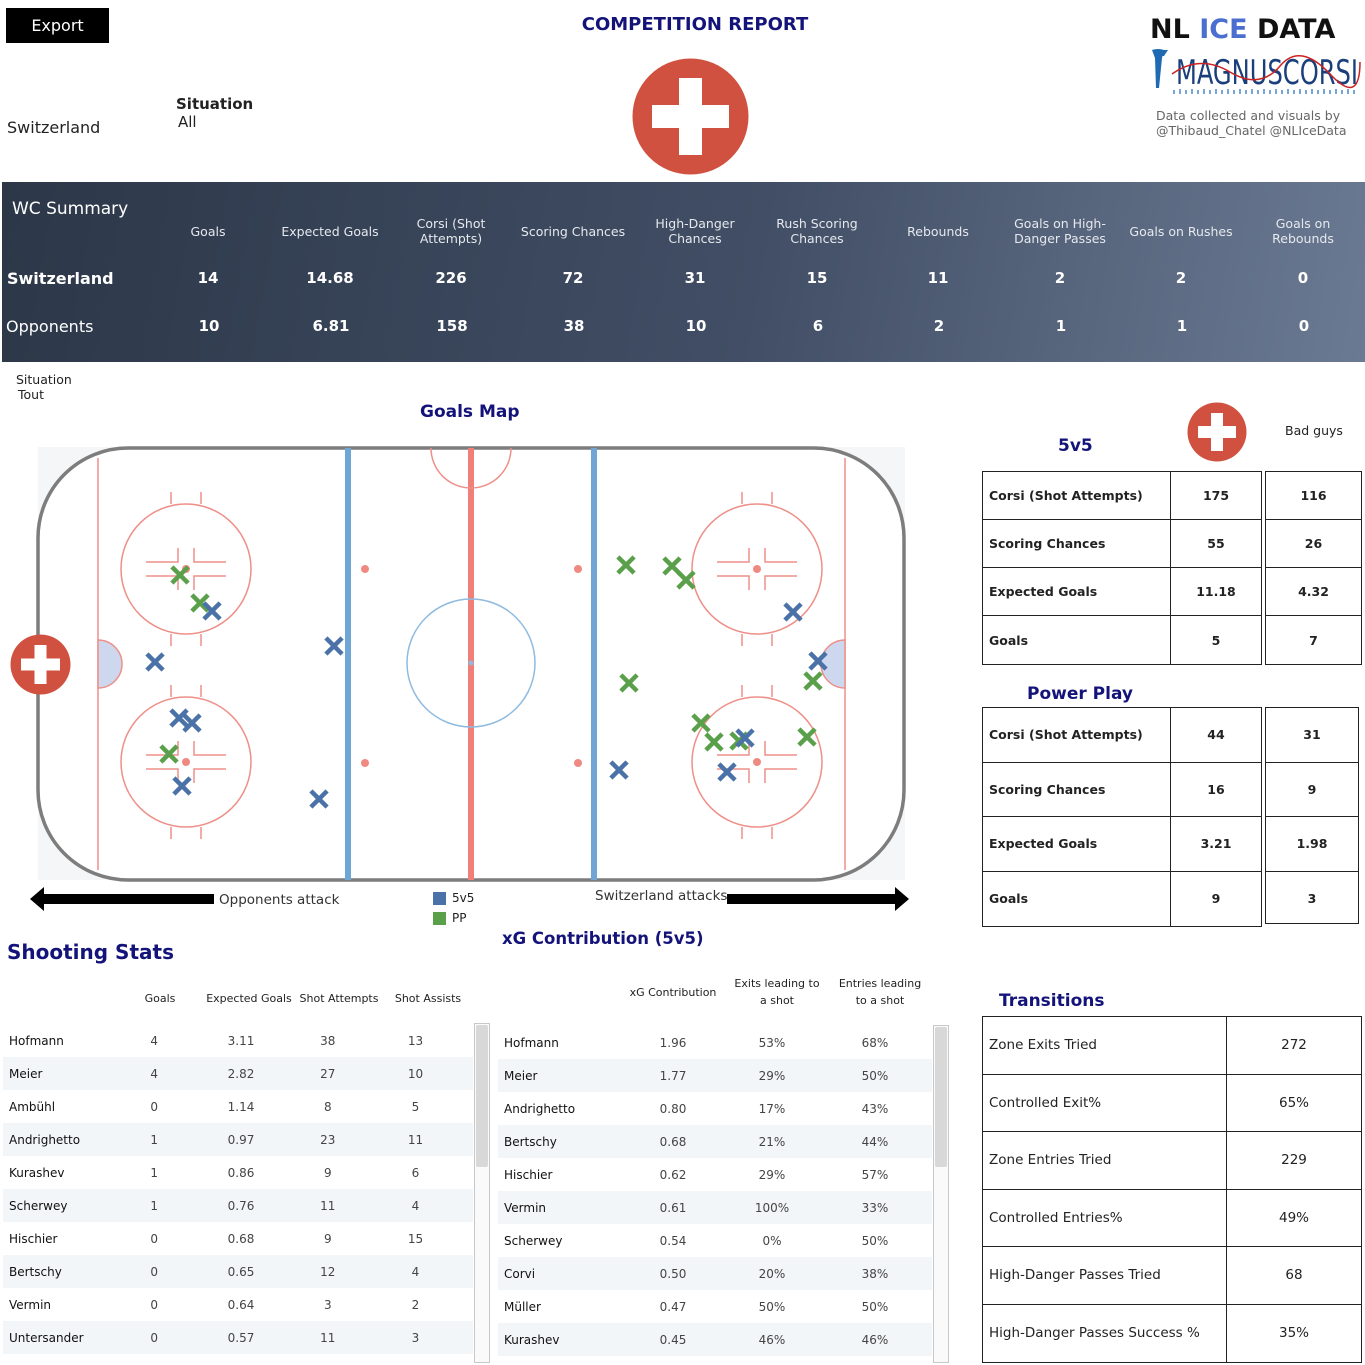  What do you see at coordinates (241, 1271) in the screenshot?
I see `table-cell: 0.65` at bounding box center [241, 1271].